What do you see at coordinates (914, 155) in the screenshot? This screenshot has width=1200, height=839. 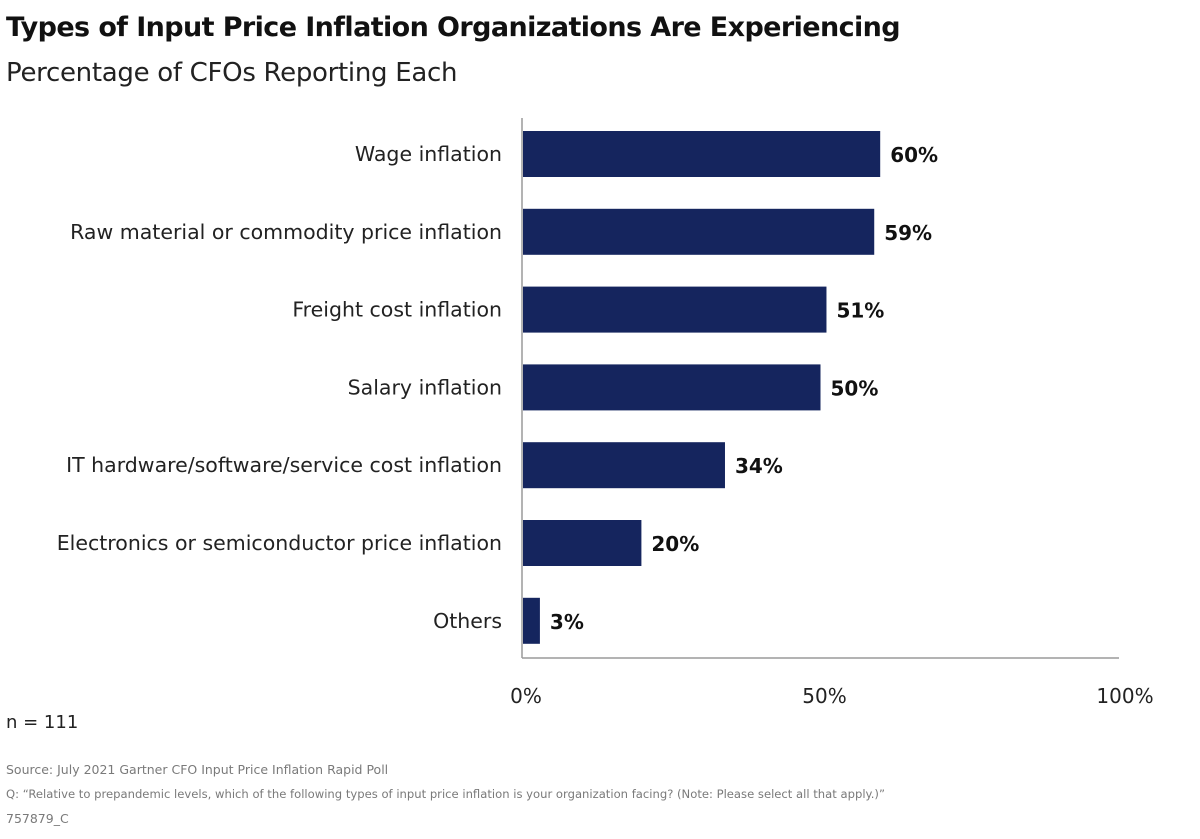 I see `data-label: 60%` at bounding box center [914, 155].